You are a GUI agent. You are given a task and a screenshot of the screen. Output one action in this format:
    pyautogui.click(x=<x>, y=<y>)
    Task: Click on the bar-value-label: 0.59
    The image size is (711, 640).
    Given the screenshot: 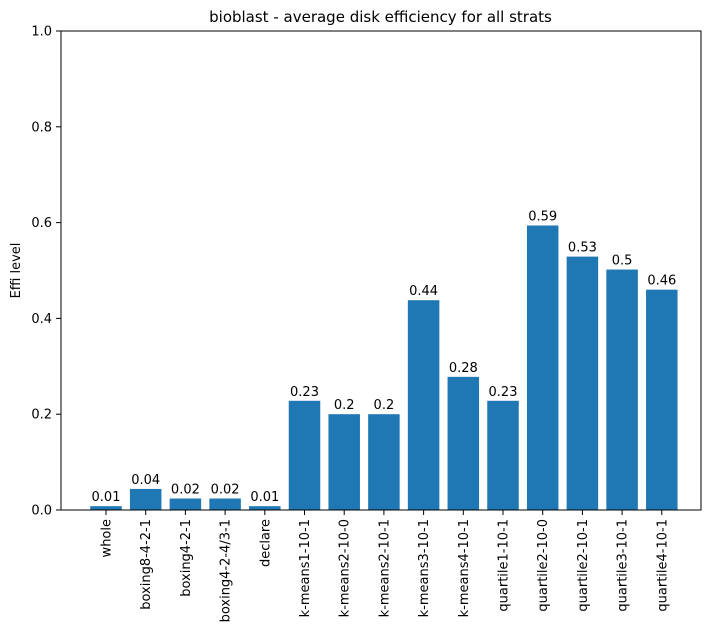 What is the action you would take?
    pyautogui.click(x=542, y=216)
    